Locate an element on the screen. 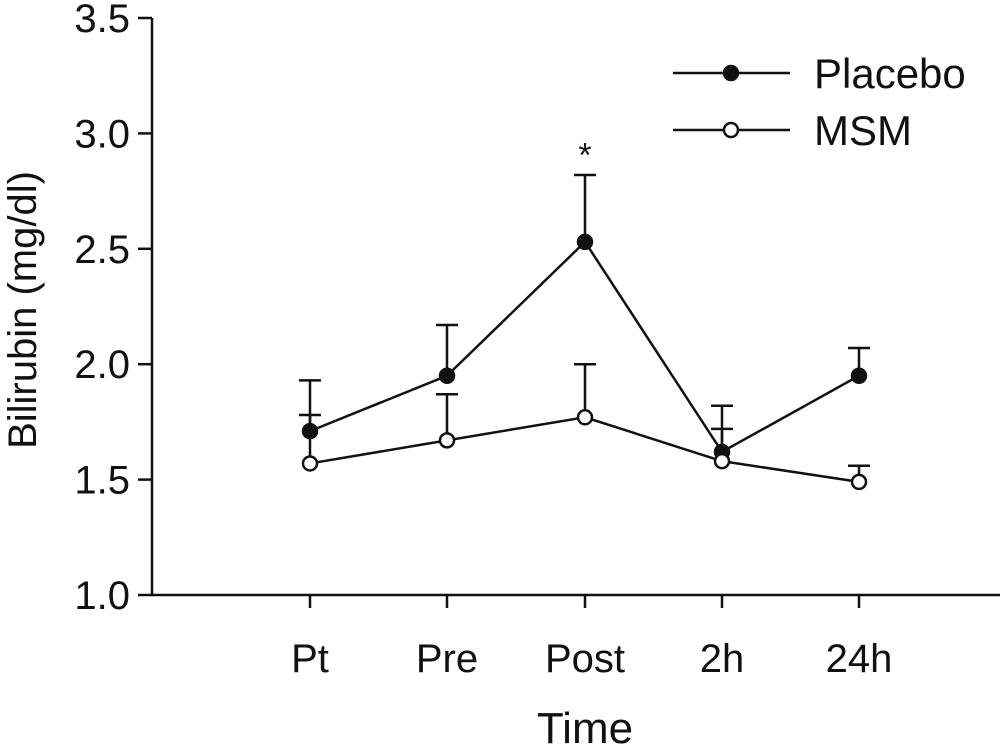  x-axis-title: Time is located at coordinates (585, 728).